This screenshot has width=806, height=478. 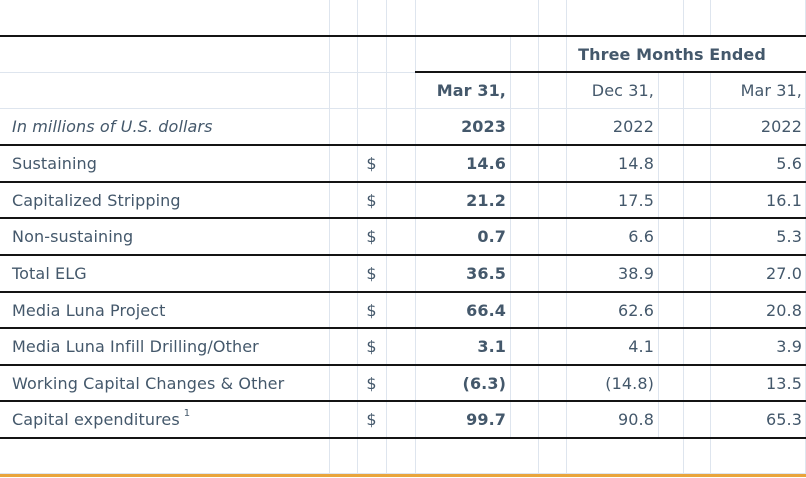 I want to click on period-header: Three Months Ended, so click(x=672, y=54).